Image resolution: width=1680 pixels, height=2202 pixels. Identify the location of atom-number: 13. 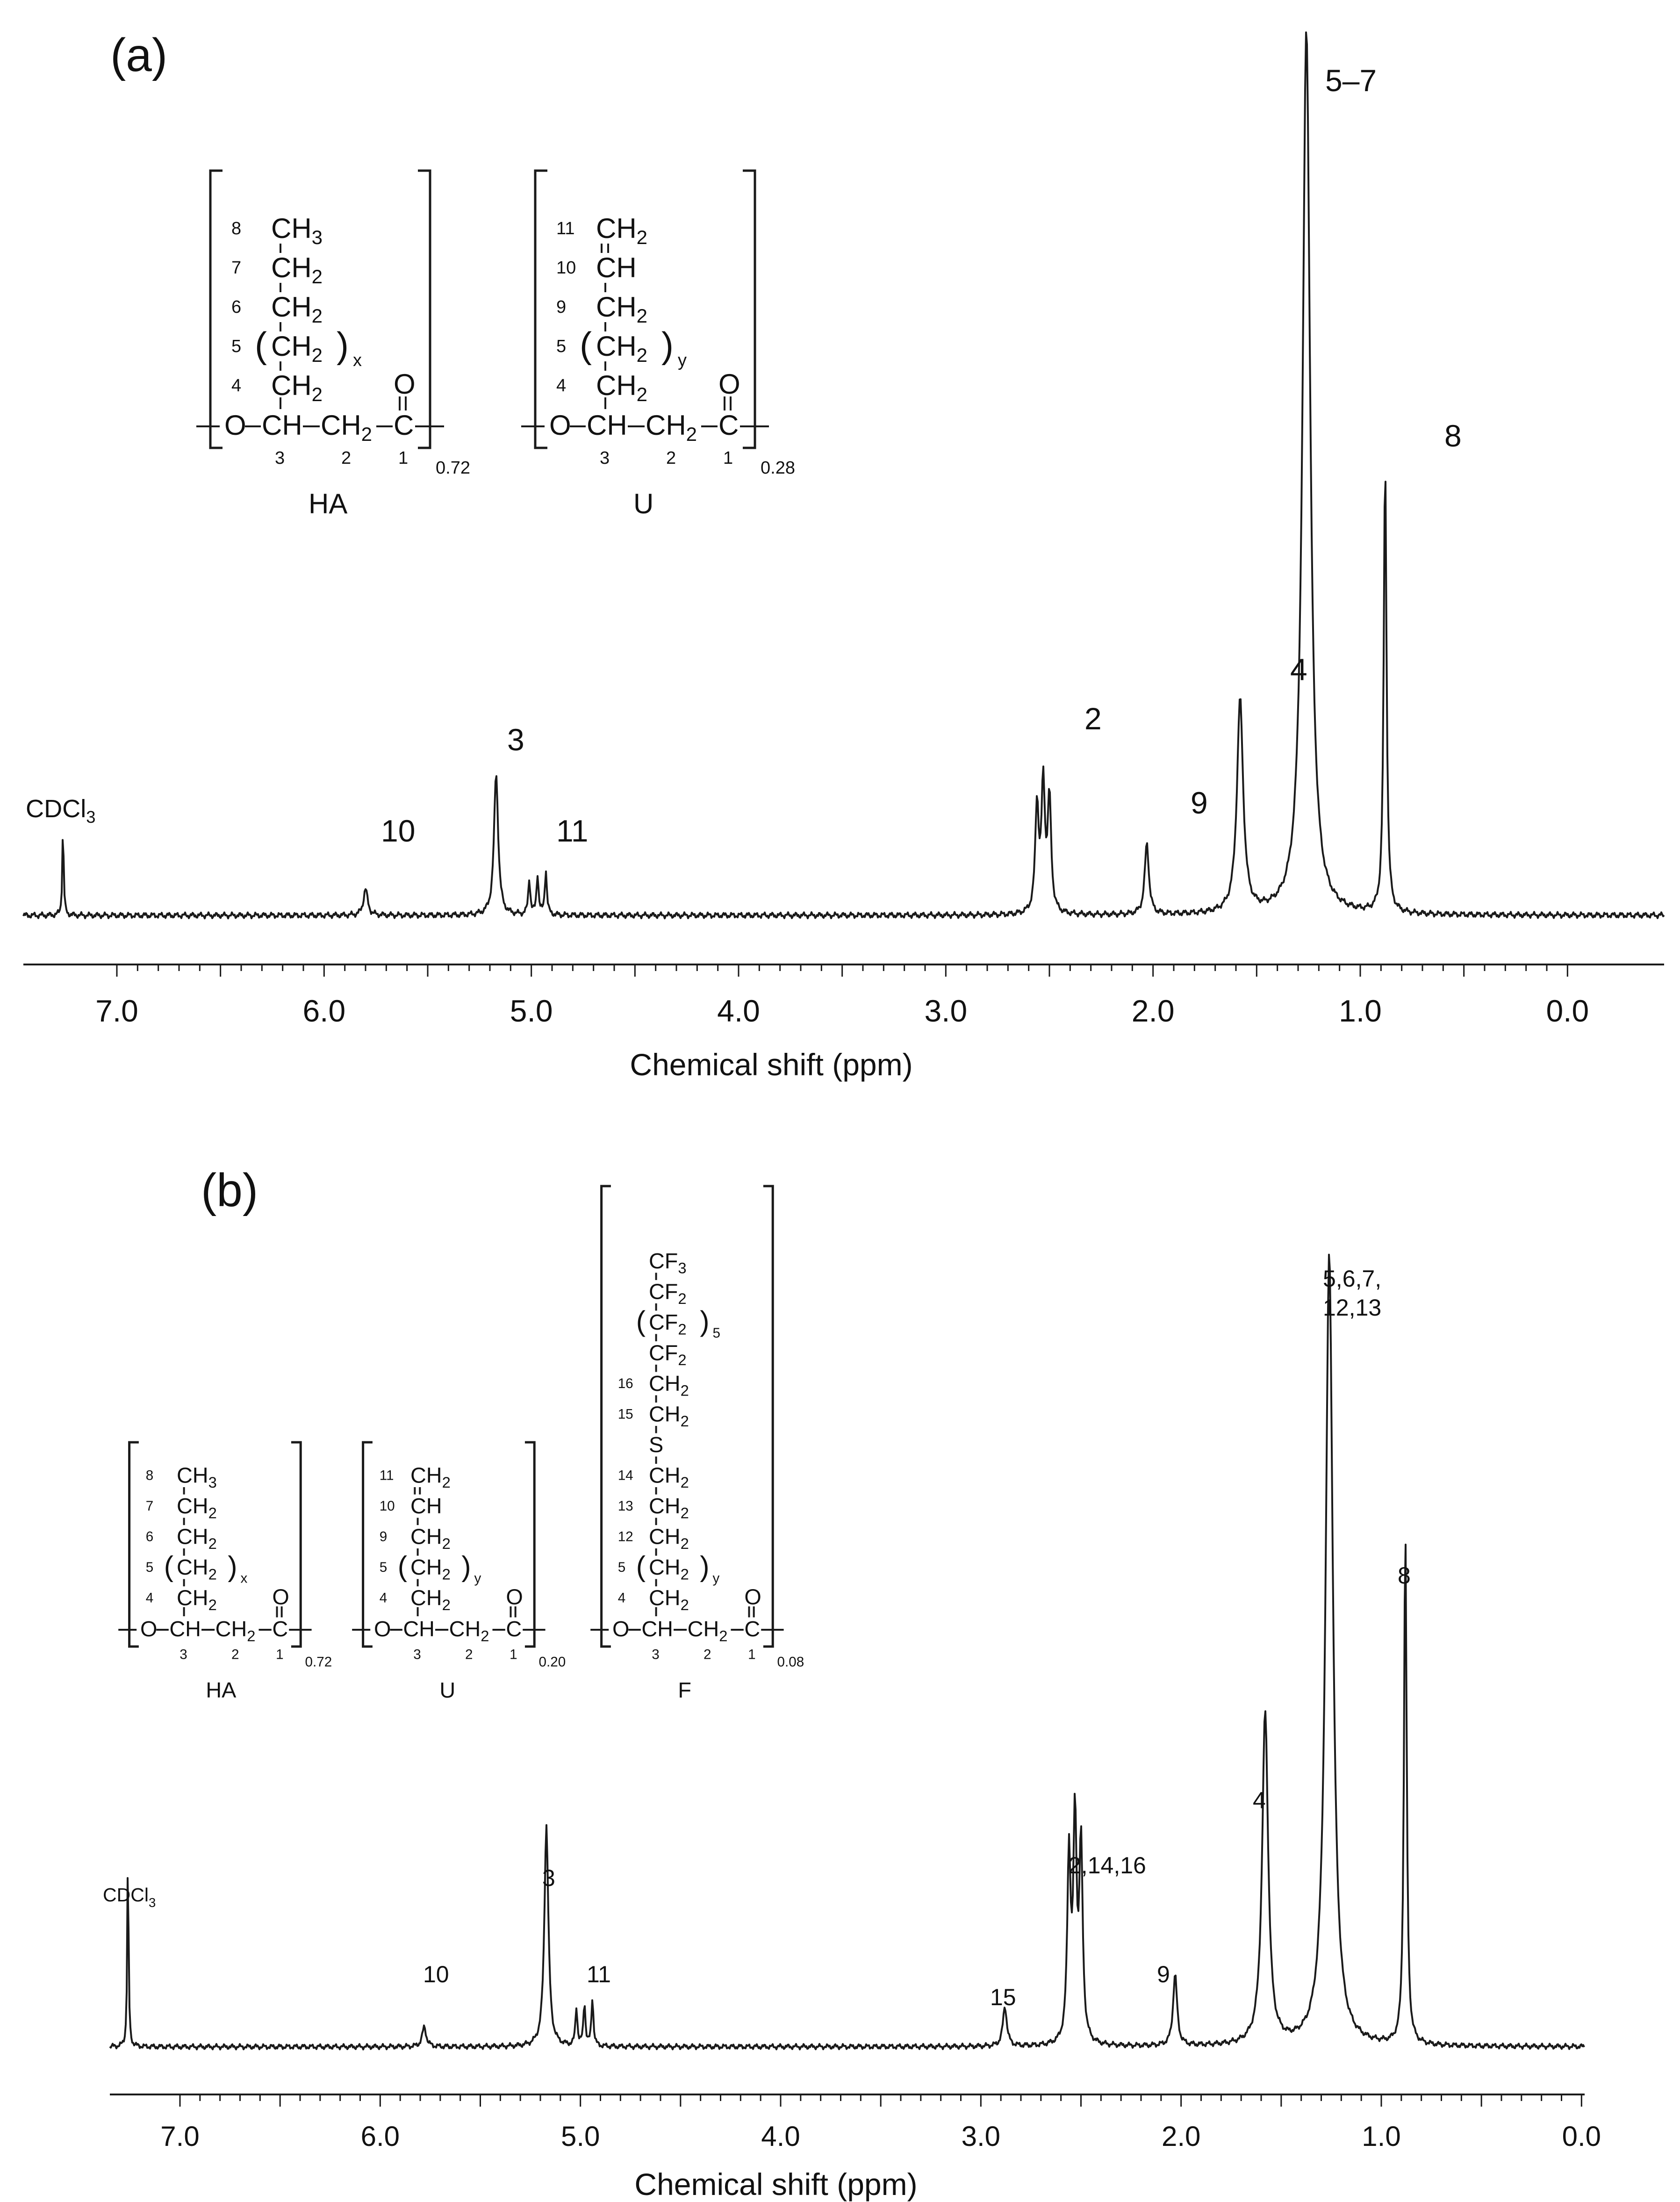
(625, 1506).